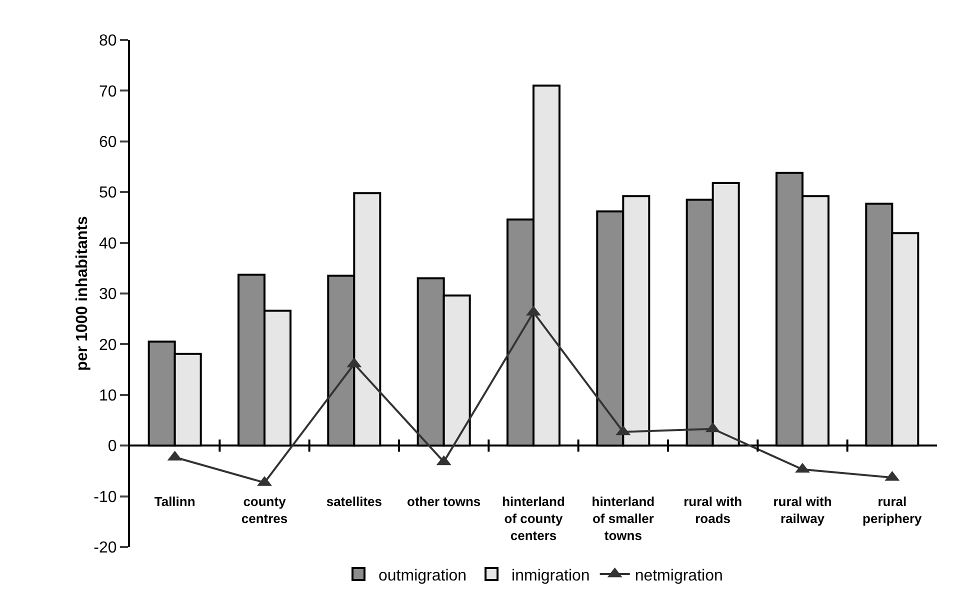 The width and height of the screenshot is (957, 603). I want to click on y-tick-label: 30, so click(108, 295).